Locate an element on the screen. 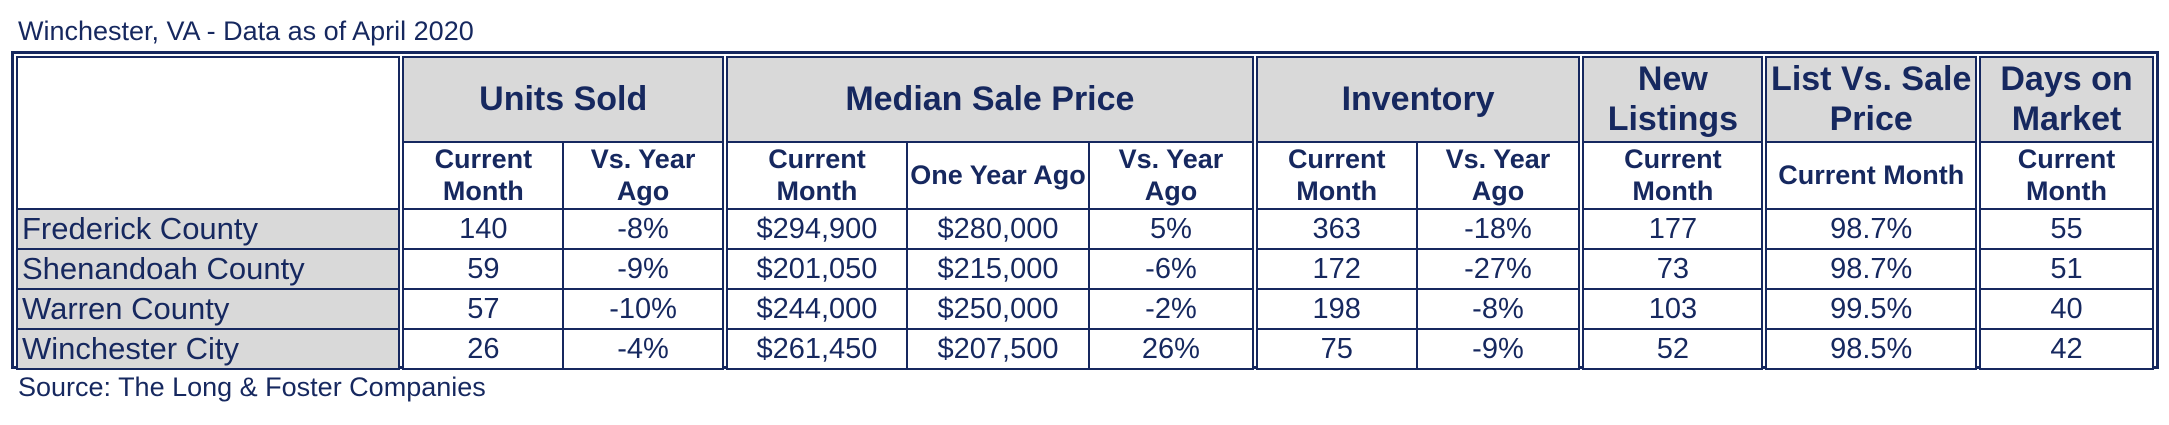 The width and height of the screenshot is (2169, 425). units-sold-vs-year-ago: -10% is located at coordinates (644, 309).